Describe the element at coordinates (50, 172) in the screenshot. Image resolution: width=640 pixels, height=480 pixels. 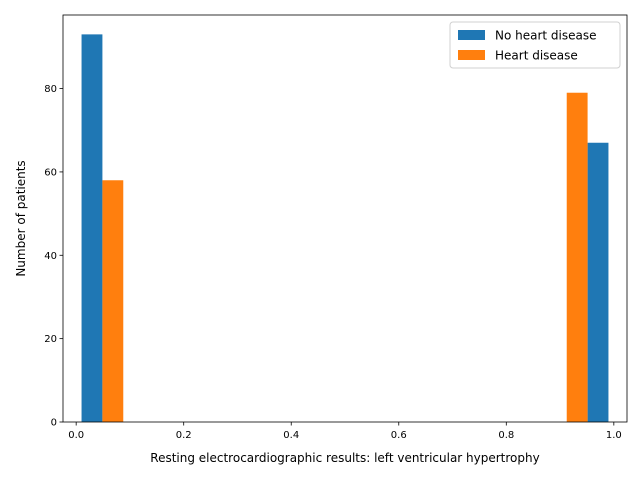
I see `y-tick-label: 60` at that location.